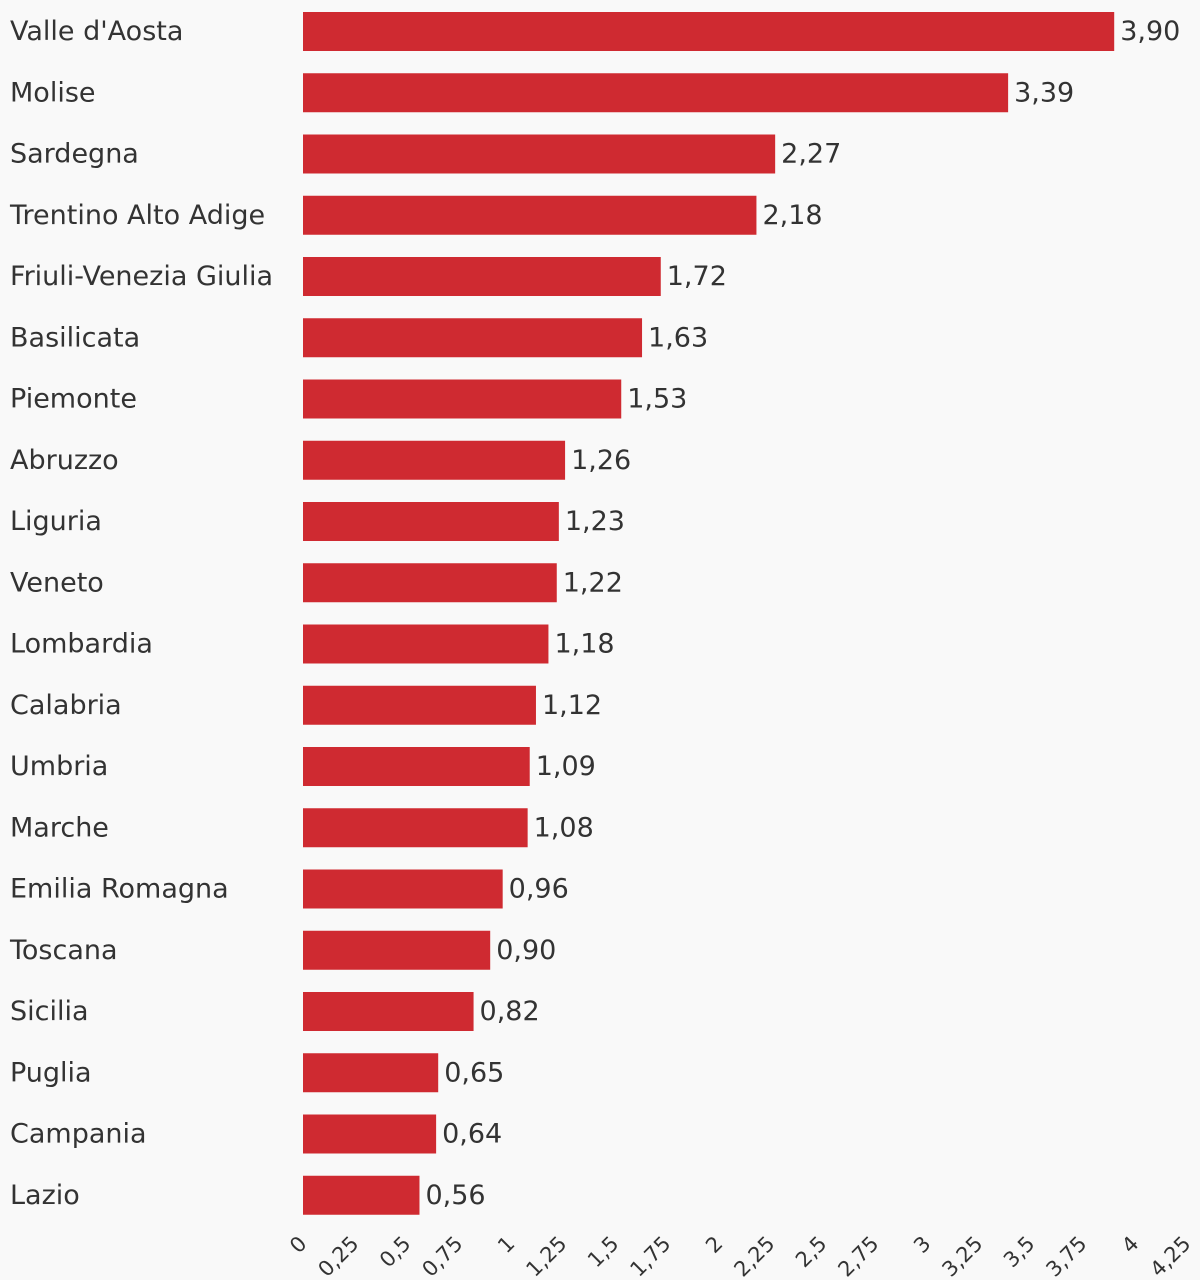  What do you see at coordinates (59, 766) in the screenshot?
I see `category-label: Umbria` at bounding box center [59, 766].